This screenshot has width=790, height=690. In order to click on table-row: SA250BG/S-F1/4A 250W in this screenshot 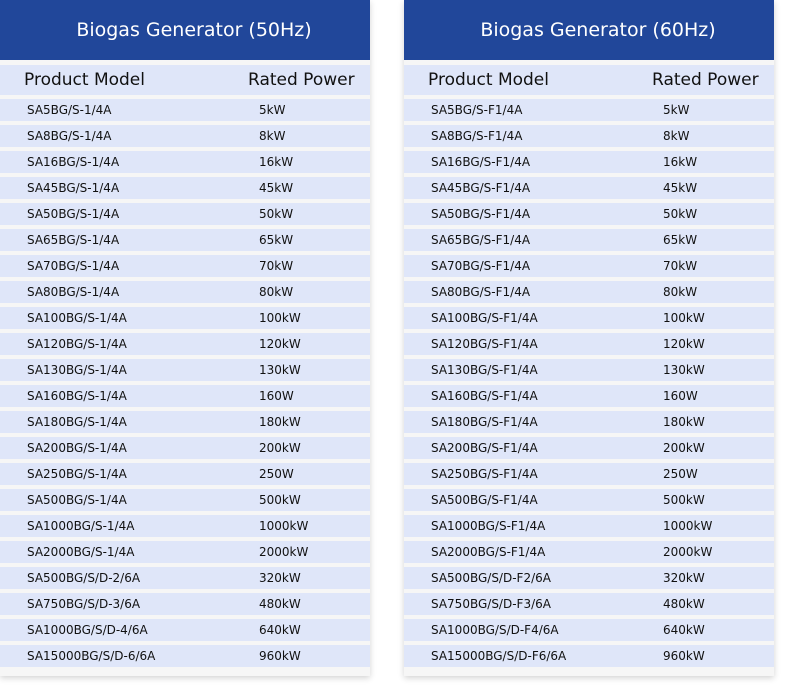, I will do `click(589, 474)`.